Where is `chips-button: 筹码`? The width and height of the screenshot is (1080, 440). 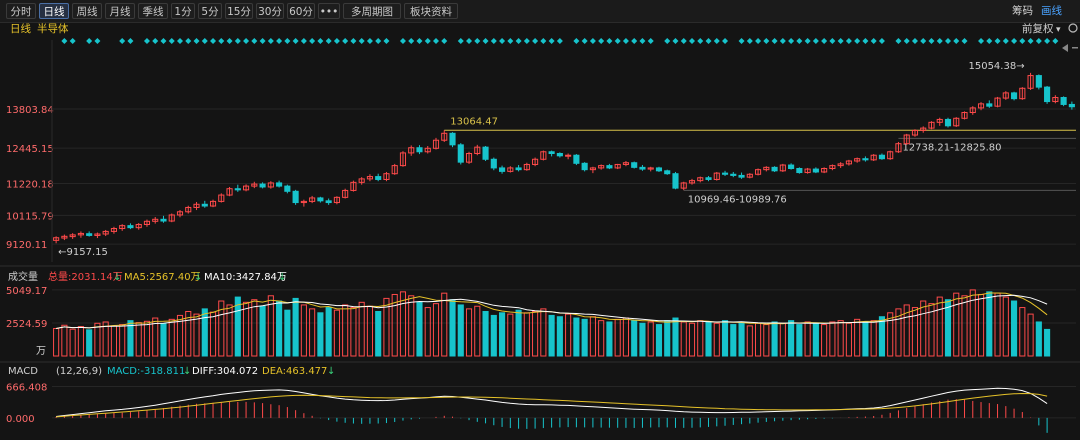 chips-button: 筹码 is located at coordinates (1022, 11).